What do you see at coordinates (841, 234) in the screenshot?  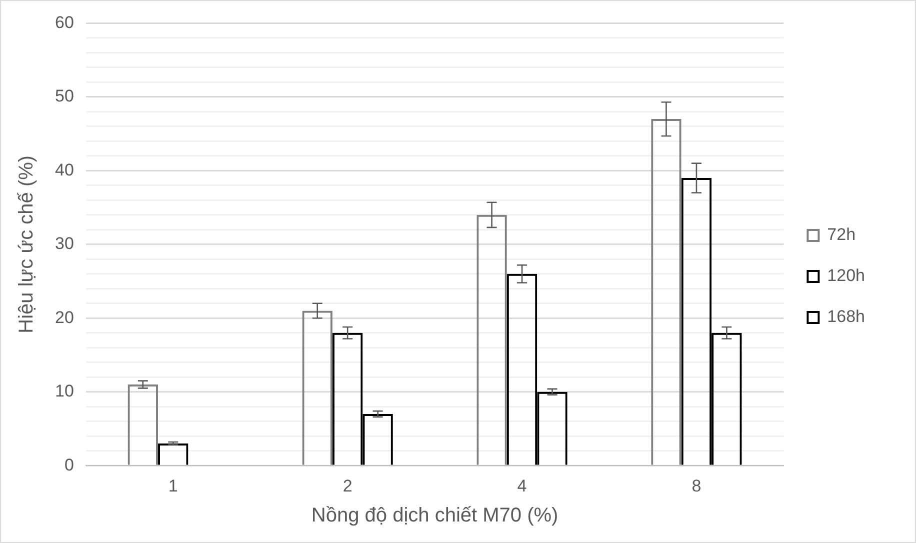 I see `legend-label: 72h` at bounding box center [841, 234].